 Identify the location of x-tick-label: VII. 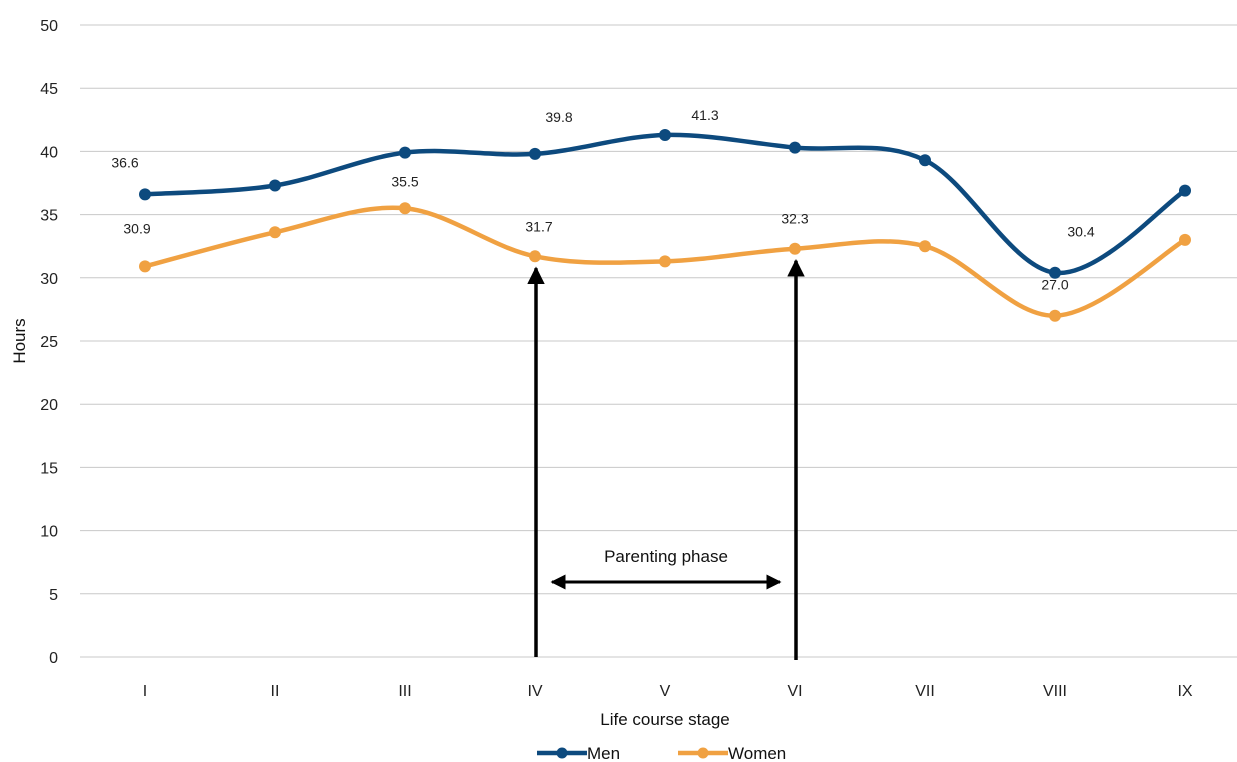
(925, 691).